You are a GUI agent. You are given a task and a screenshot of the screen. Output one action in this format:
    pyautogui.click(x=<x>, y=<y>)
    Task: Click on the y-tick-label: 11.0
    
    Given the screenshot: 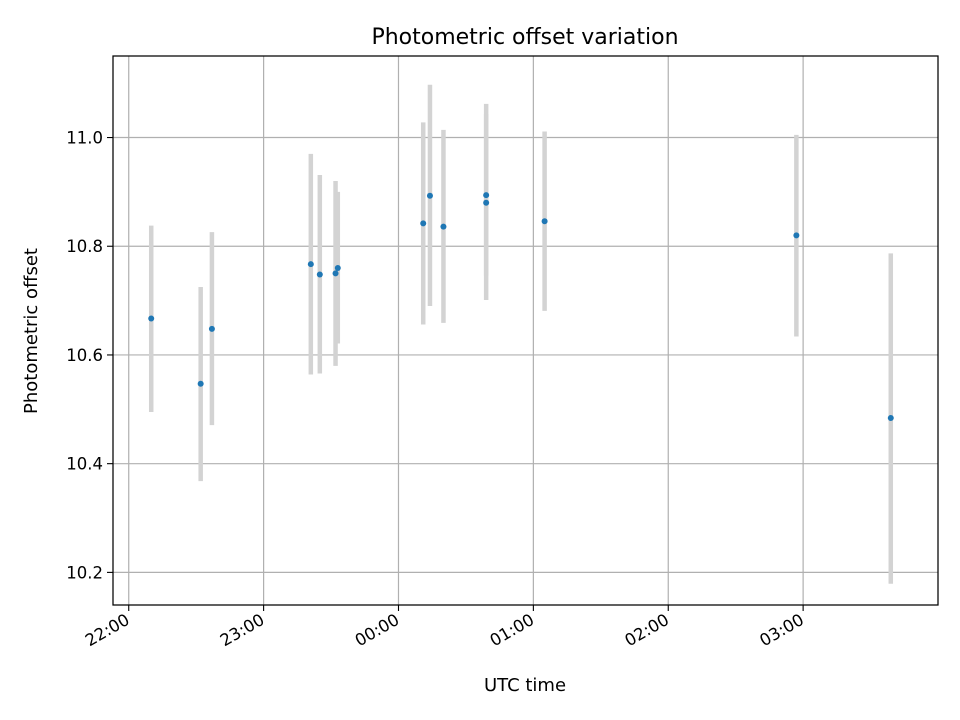 What is the action you would take?
    pyautogui.click(x=84, y=138)
    